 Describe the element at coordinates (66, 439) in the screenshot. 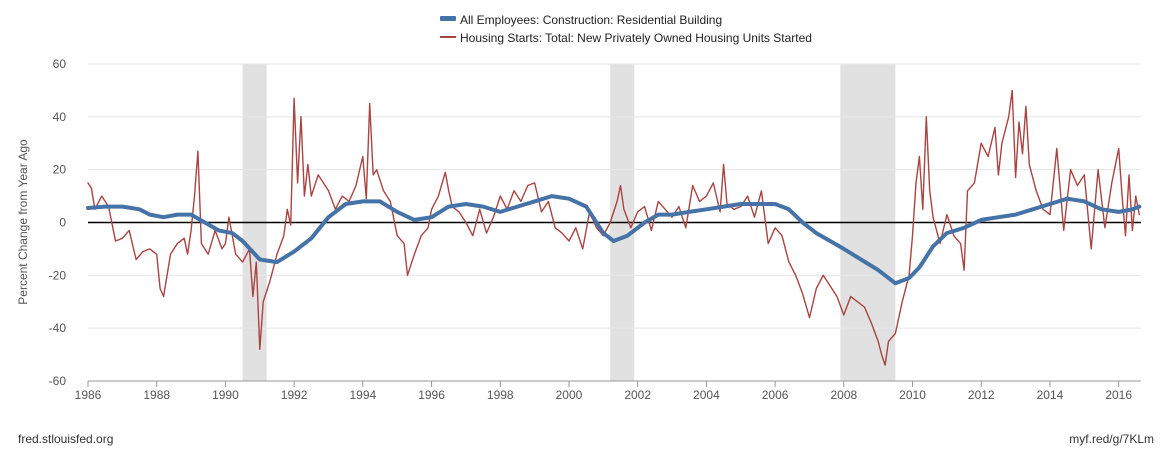

I see `source-credit: fred.stlouisfed.org` at that location.